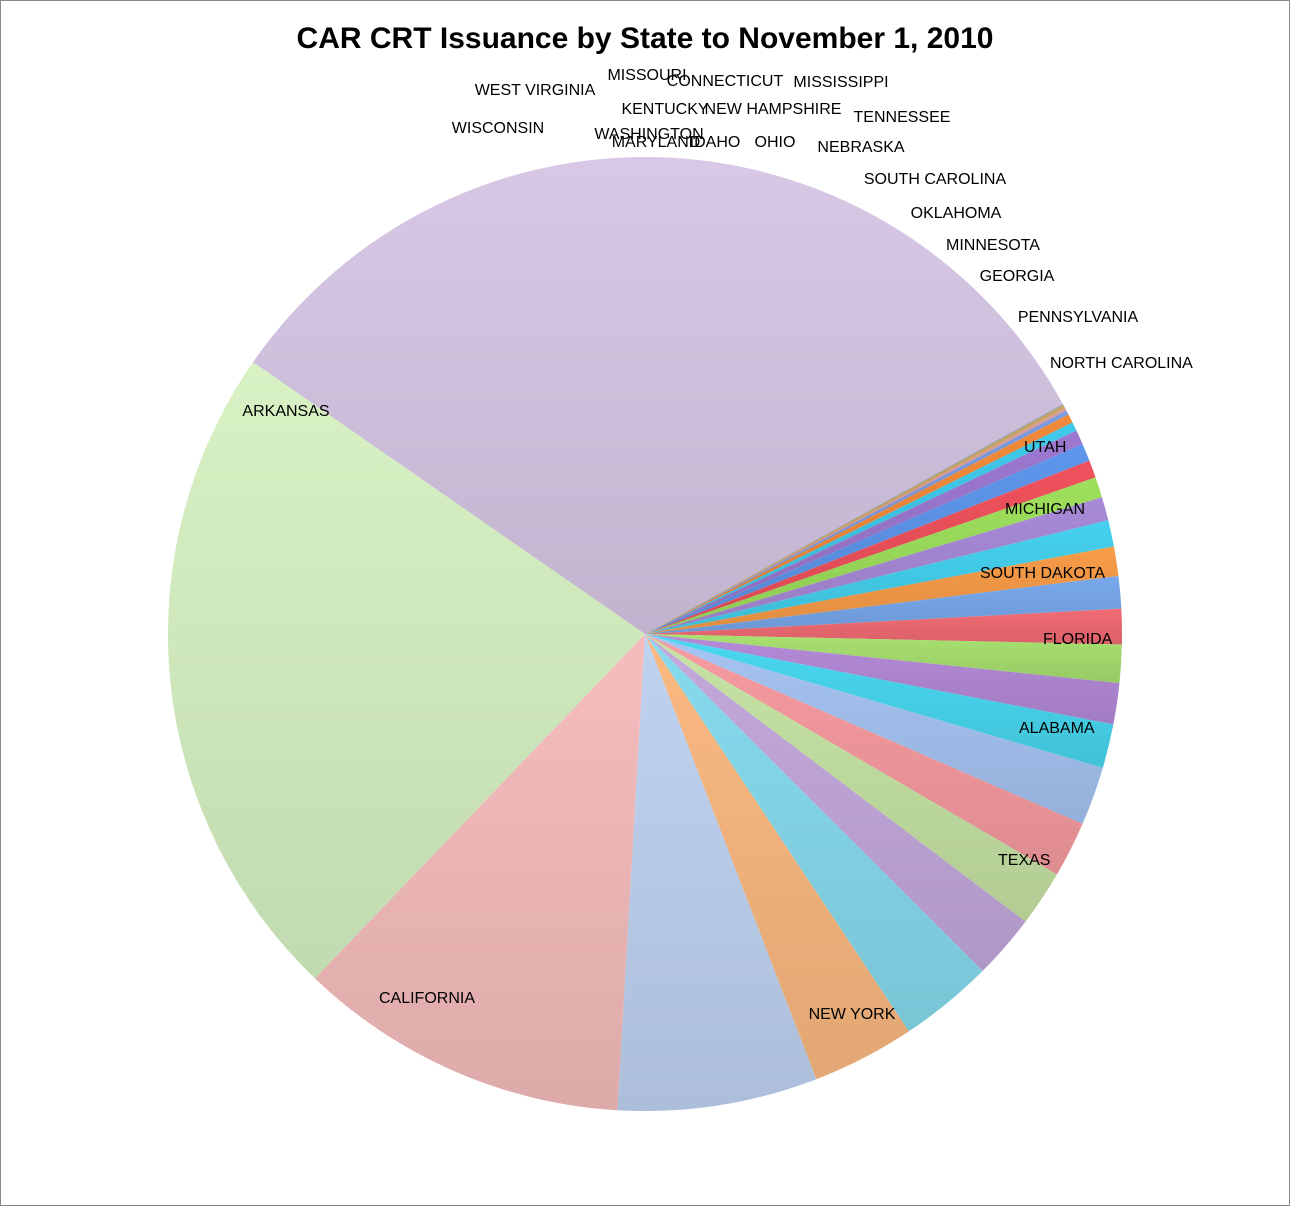 The height and width of the screenshot is (1206, 1290). I want to click on slice-label-south-carolina: SOUTH CAROLINA, so click(935, 179).